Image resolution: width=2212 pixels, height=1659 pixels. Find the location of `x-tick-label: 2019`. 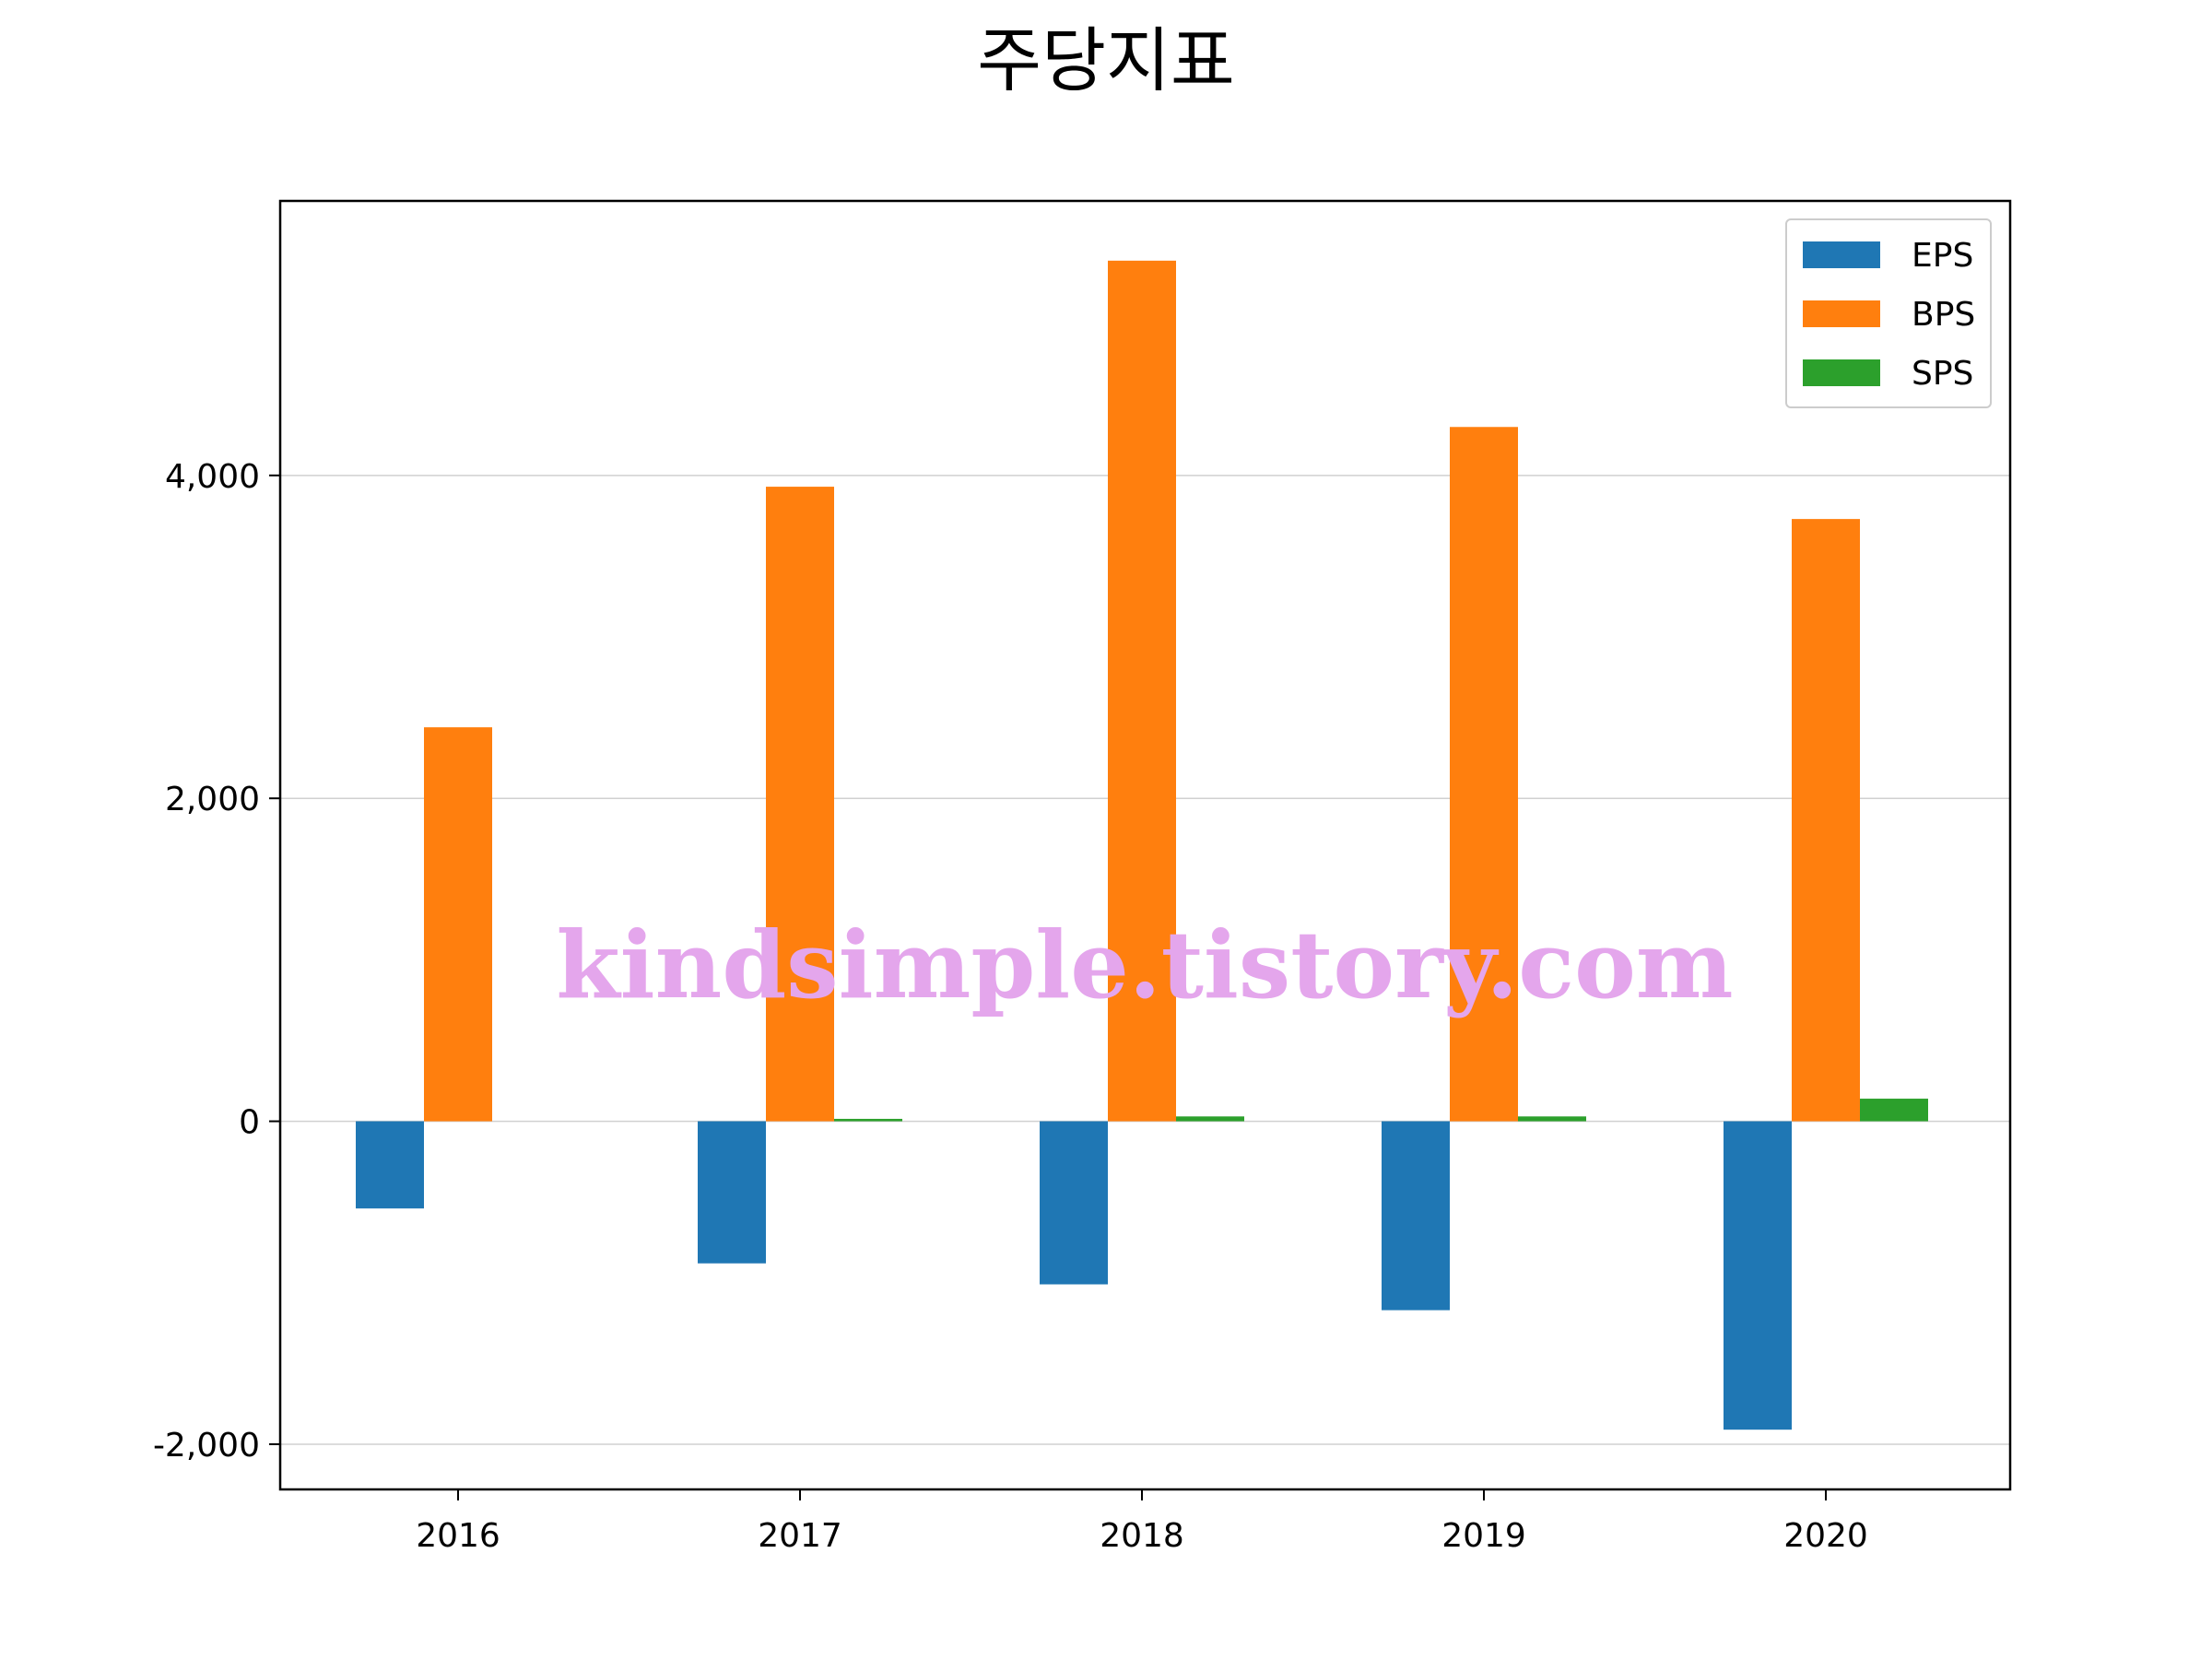

x-tick-label: 2019 is located at coordinates (1483, 1536).